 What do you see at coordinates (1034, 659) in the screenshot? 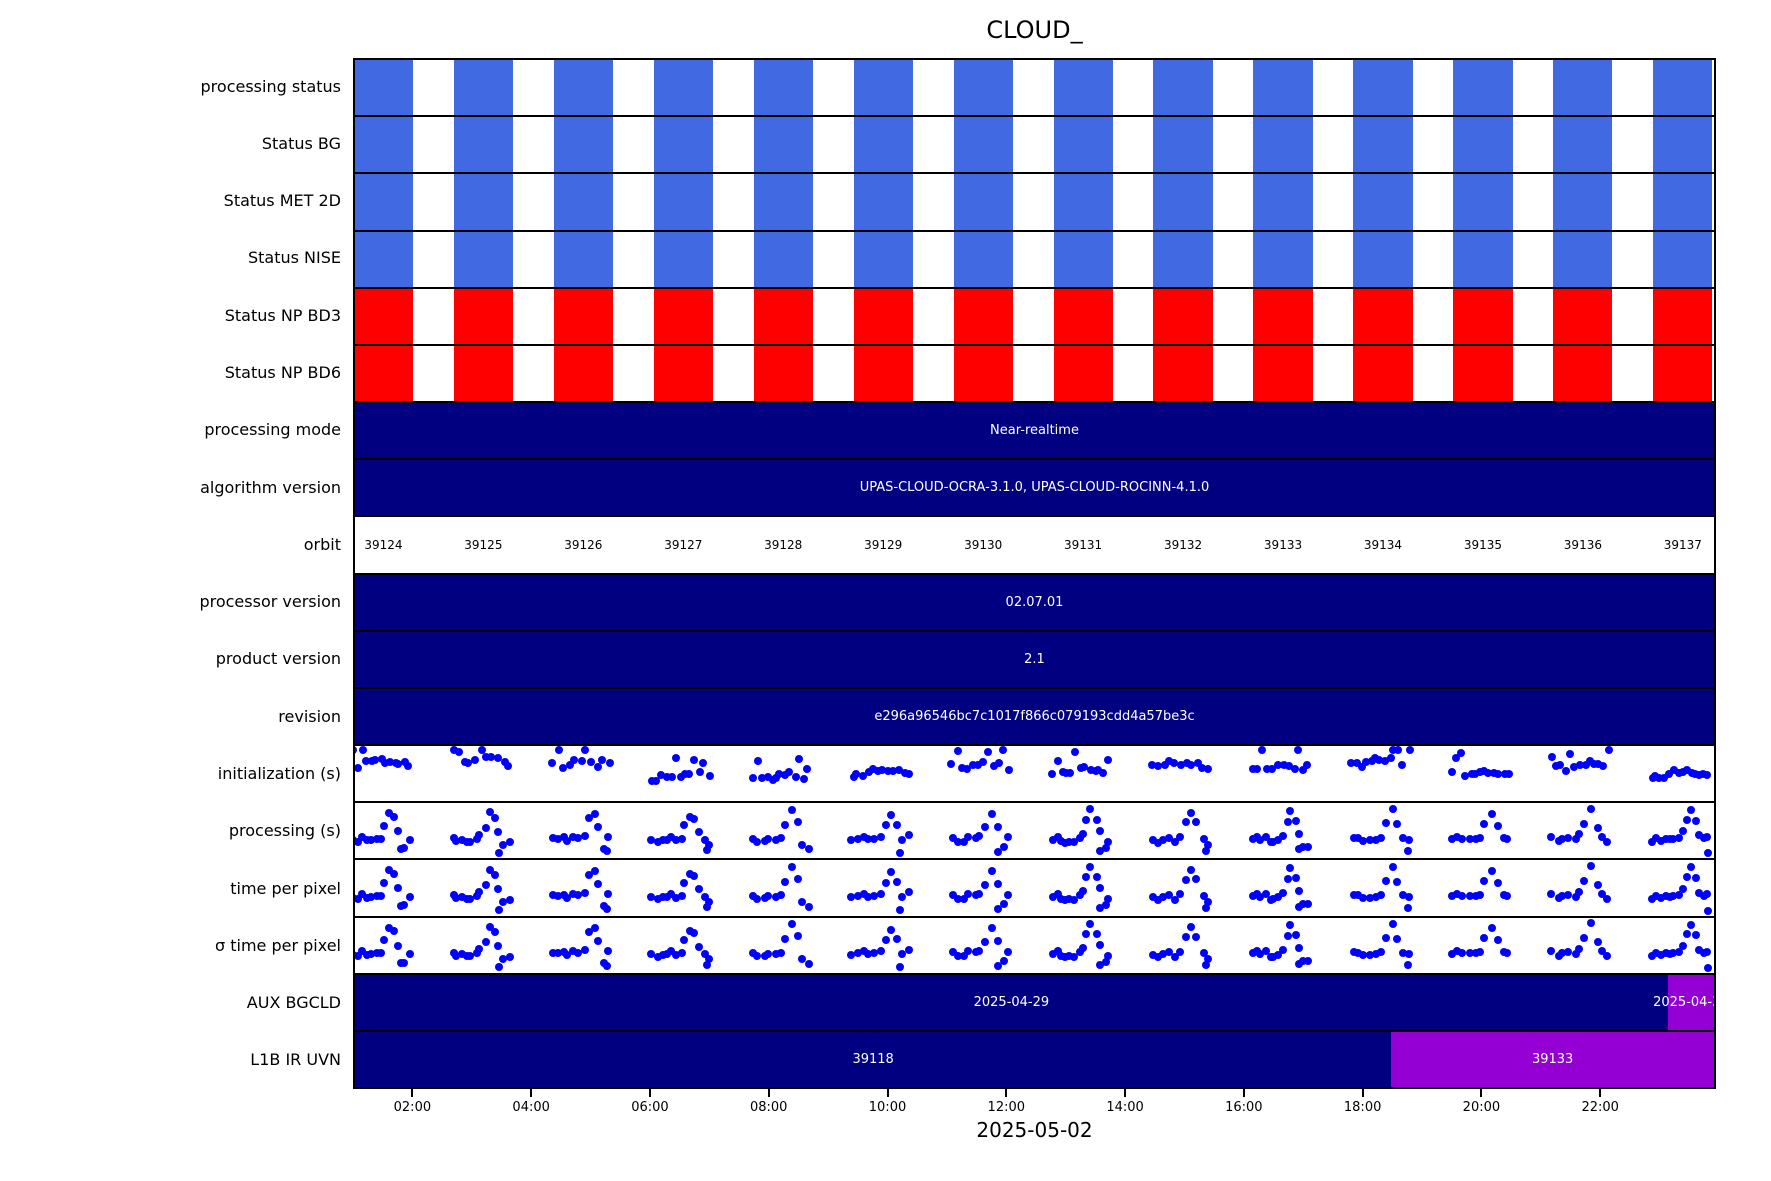
I see `value-band: 2.1` at bounding box center [1034, 659].